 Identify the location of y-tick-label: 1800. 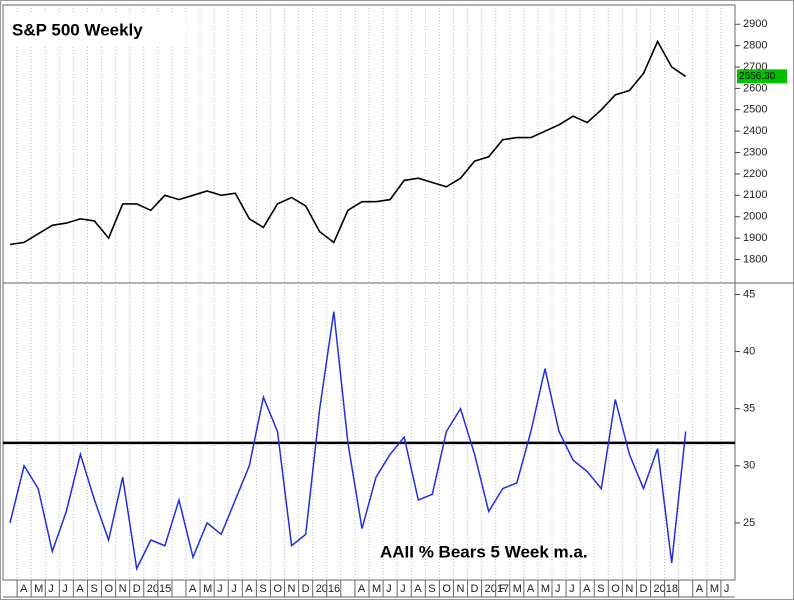
(755, 259).